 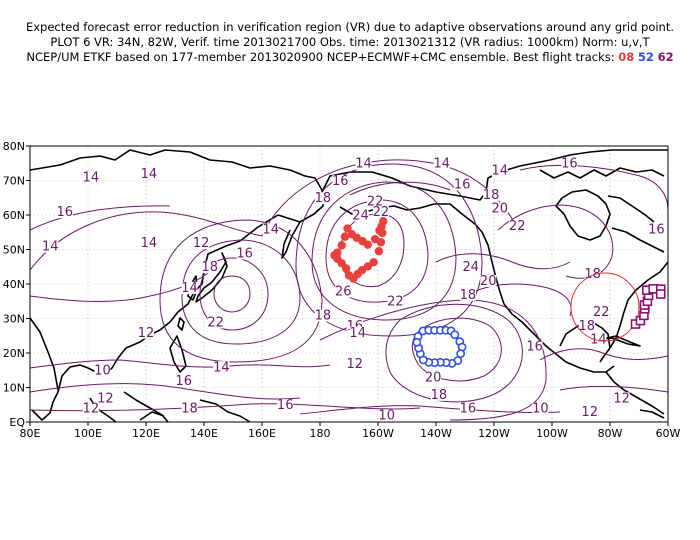 What do you see at coordinates (176, 186) in the screenshot?
I see `coast-arctic-eurasia` at bounding box center [176, 186].